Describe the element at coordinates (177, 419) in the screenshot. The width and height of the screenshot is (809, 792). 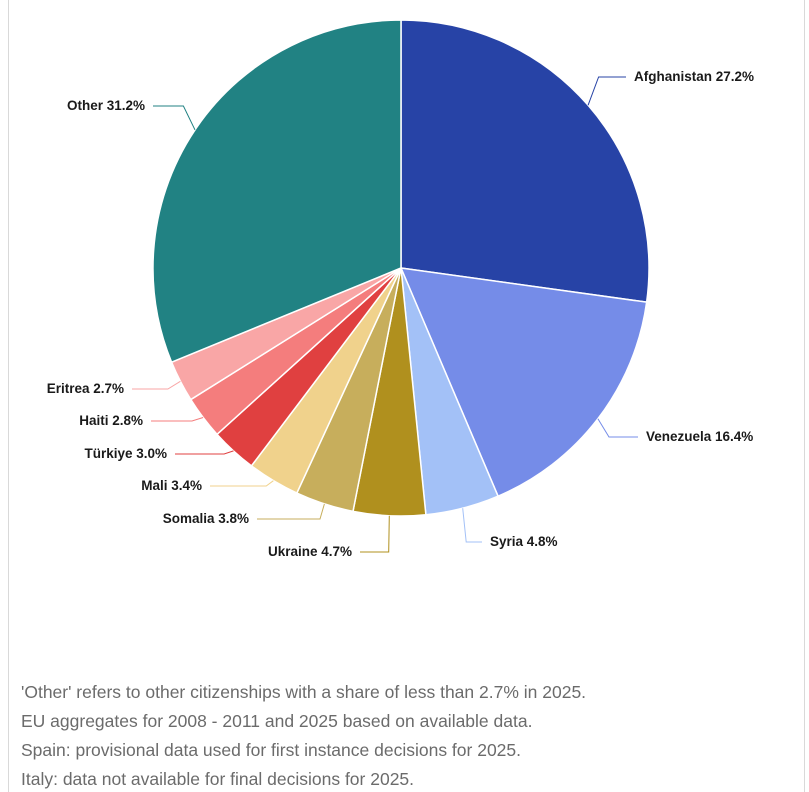
I see `leader-line-haiti` at that location.